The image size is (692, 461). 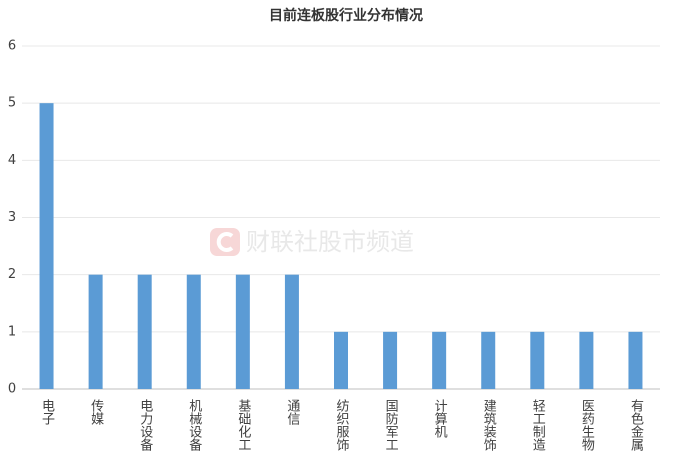 I want to click on y-tick-label: 2, so click(x=12, y=274).